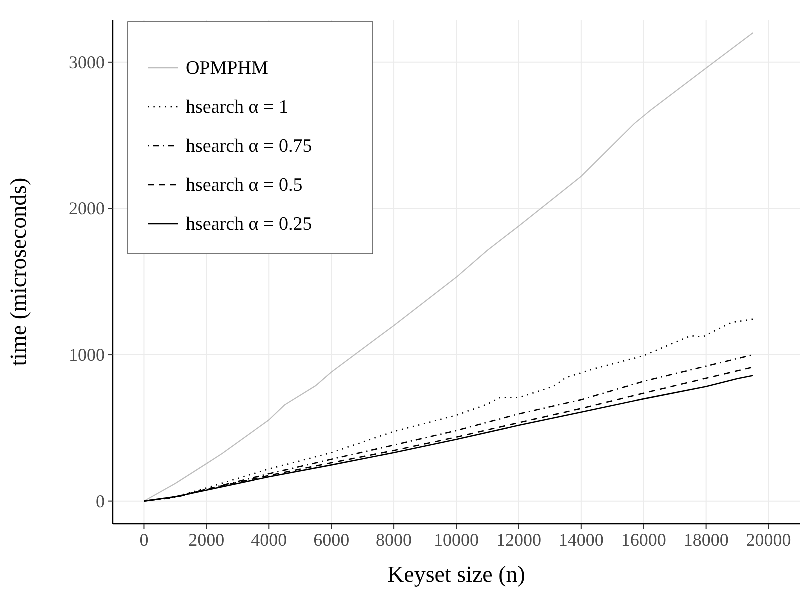  I want to click on legend-label: hsearch α = 1, so click(237, 107).